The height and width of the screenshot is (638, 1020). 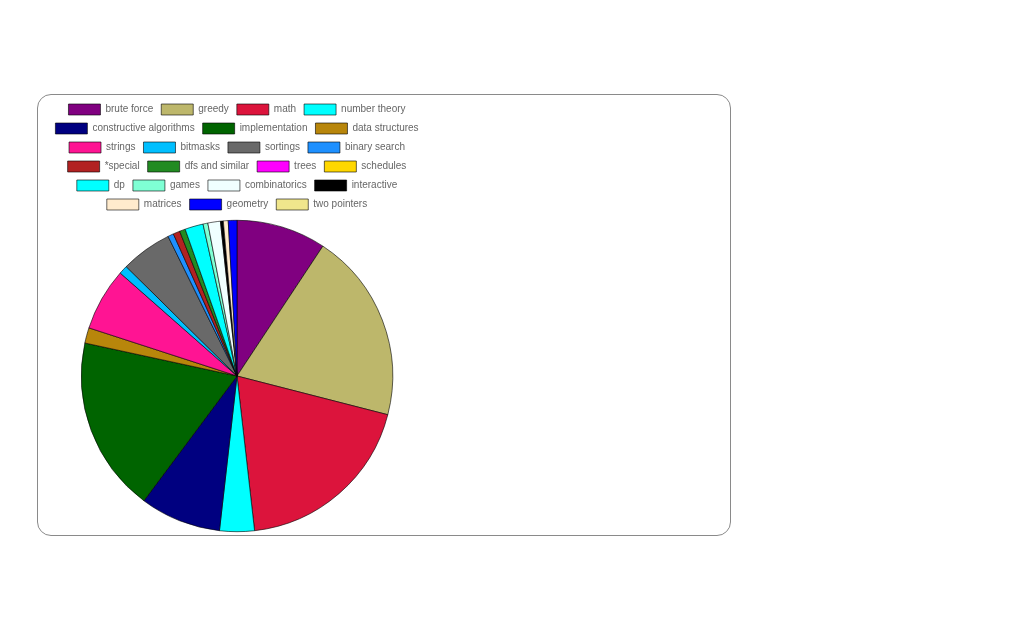 What do you see at coordinates (184, 185) in the screenshot?
I see `legend-label: games` at bounding box center [184, 185].